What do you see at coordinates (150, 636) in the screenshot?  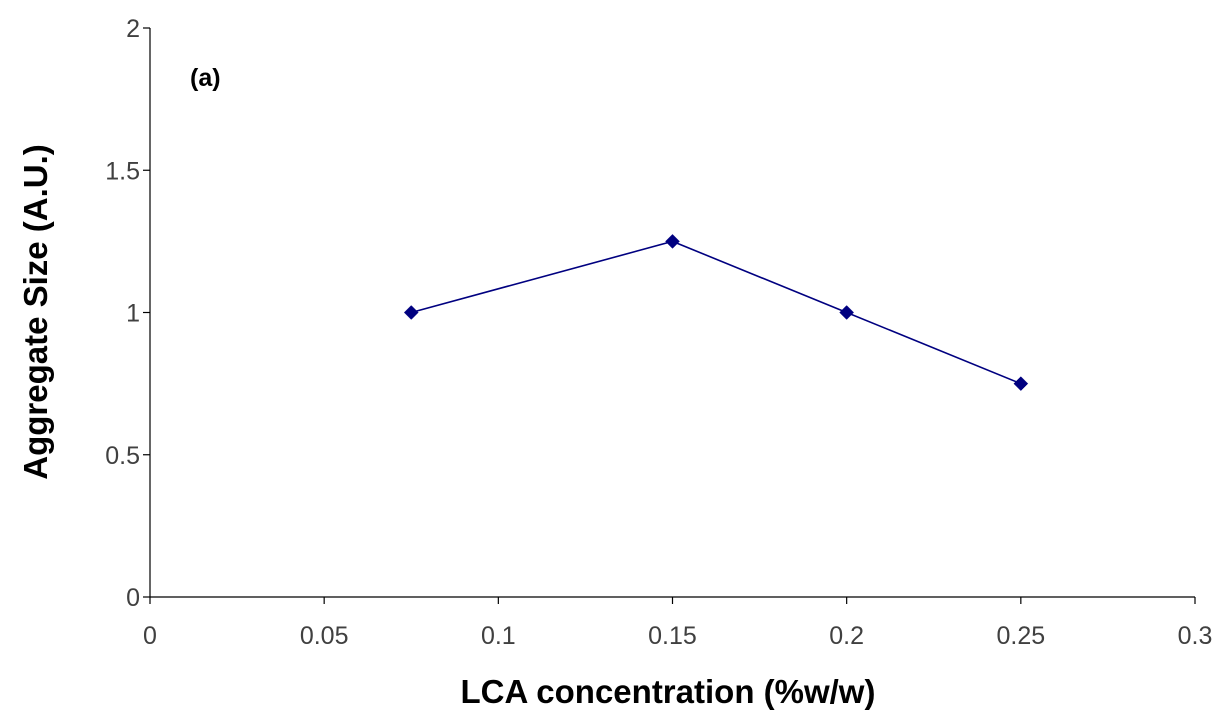 I see `x-tick-label: 0` at bounding box center [150, 636].